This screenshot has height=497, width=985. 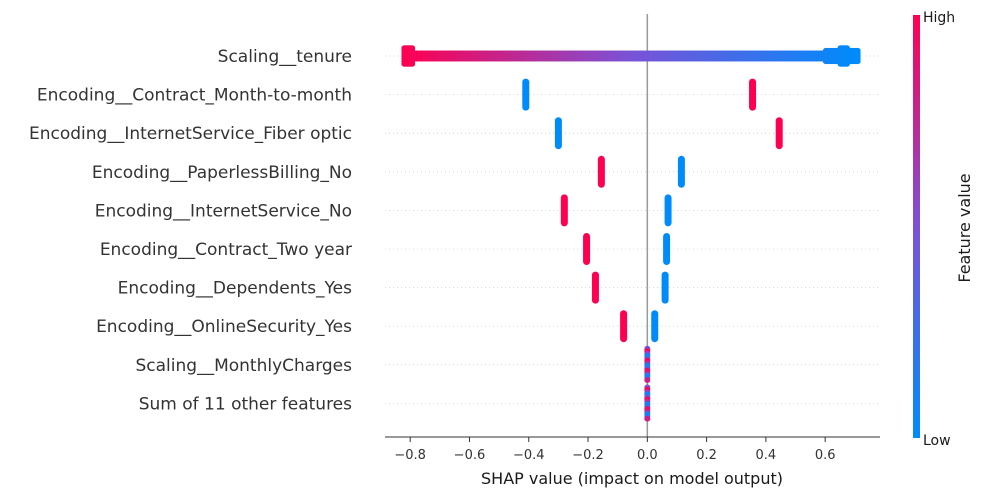 I want to click on x-tick-label: −0.4, so click(x=529, y=455).